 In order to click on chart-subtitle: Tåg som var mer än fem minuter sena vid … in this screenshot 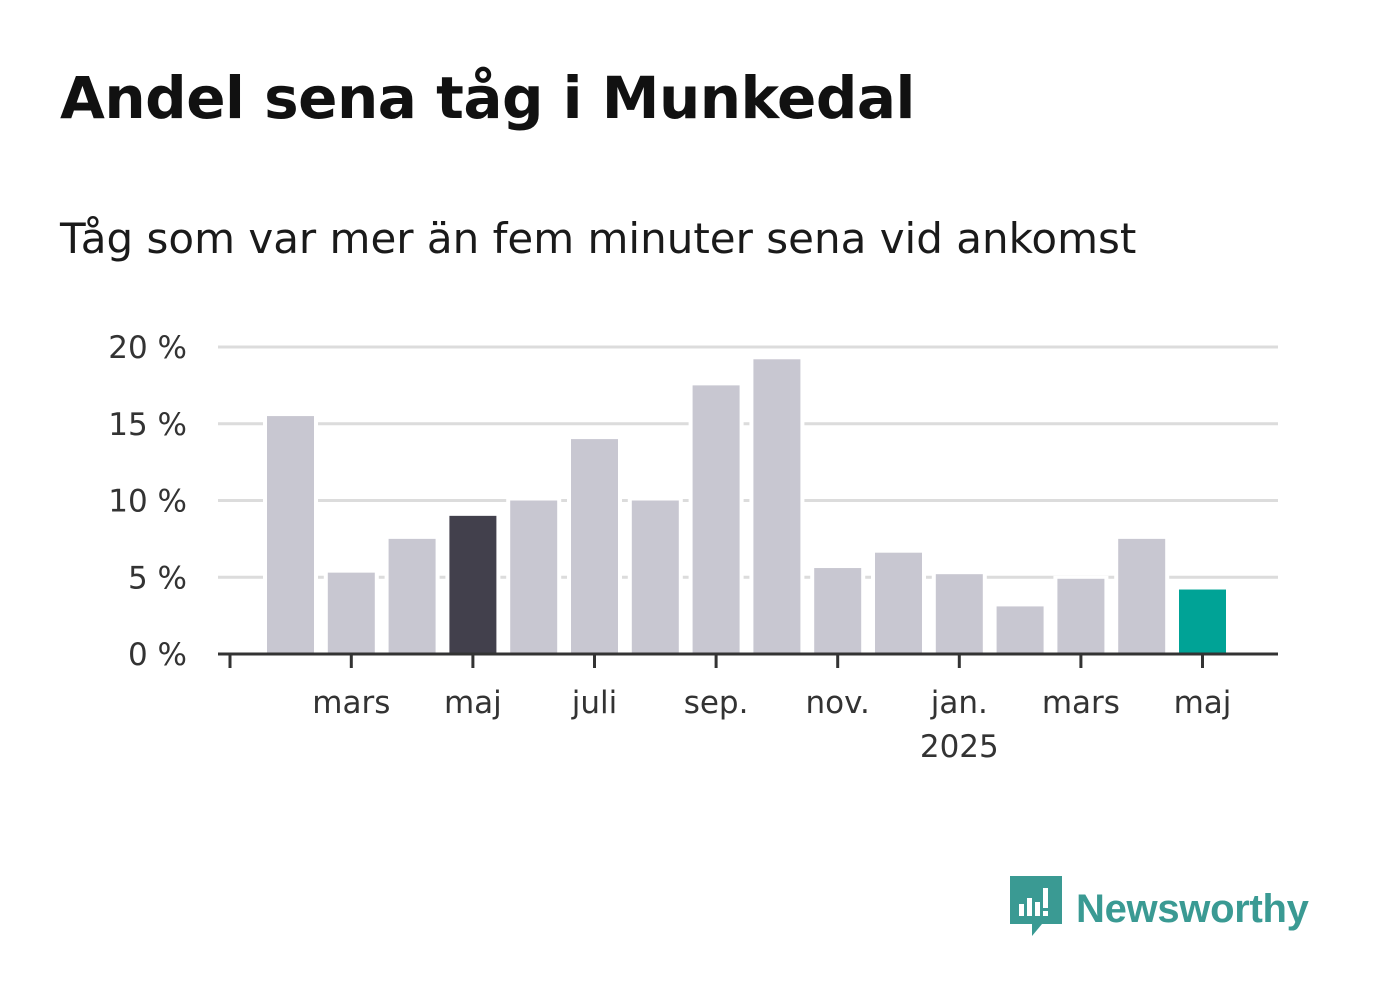, I will do `click(598, 238)`.